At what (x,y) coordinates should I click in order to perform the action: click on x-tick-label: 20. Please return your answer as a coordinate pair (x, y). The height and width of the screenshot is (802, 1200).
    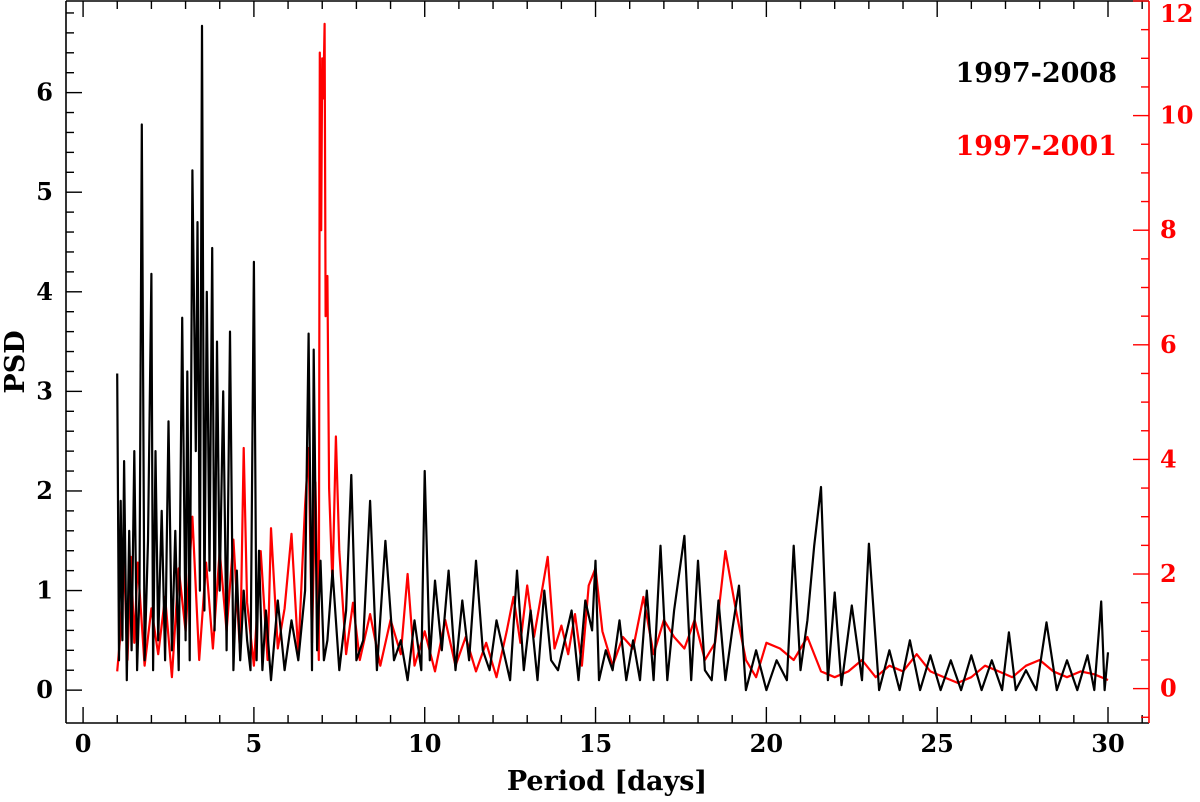
    Looking at the image, I should click on (766, 743).